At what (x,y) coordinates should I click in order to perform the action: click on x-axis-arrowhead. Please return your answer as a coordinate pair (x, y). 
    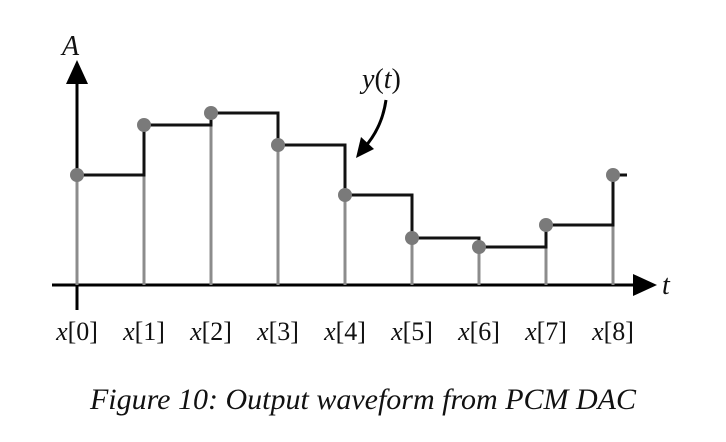
    Looking at the image, I should click on (645, 285).